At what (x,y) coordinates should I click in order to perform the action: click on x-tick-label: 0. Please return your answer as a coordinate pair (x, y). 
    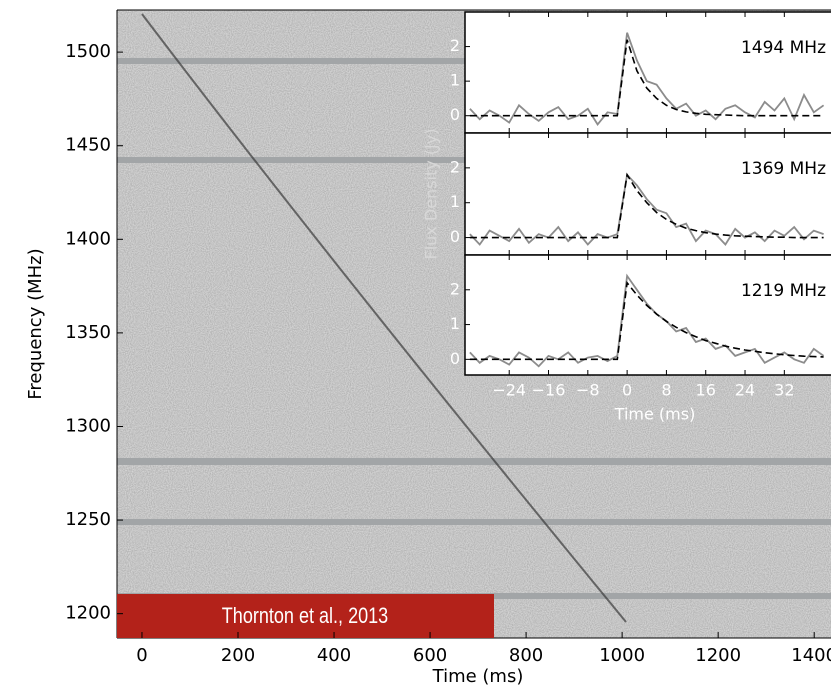
    Looking at the image, I should click on (141, 655).